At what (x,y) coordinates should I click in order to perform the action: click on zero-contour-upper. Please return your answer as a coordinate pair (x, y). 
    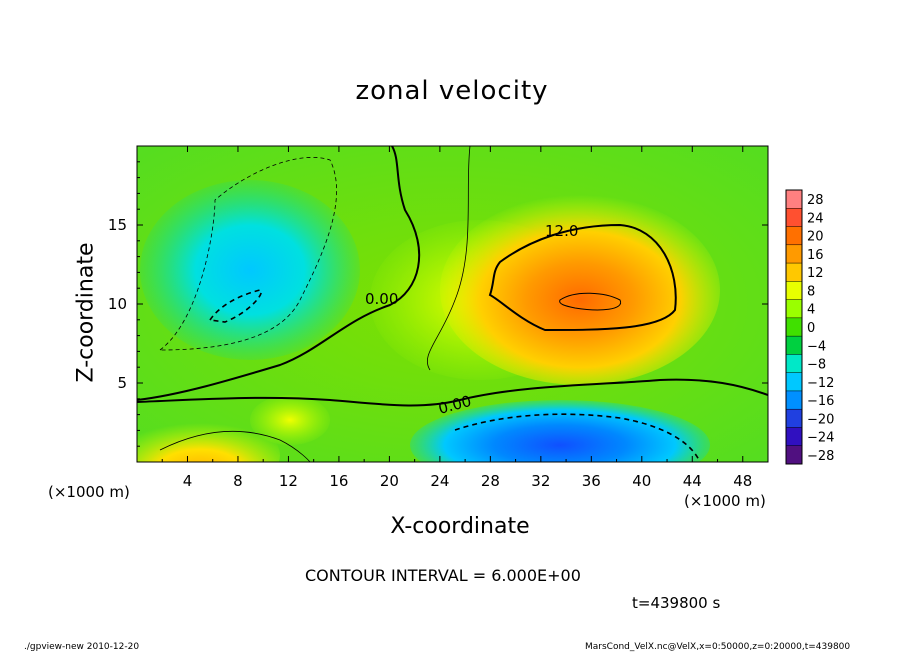
    Looking at the image, I should click on (279, 273).